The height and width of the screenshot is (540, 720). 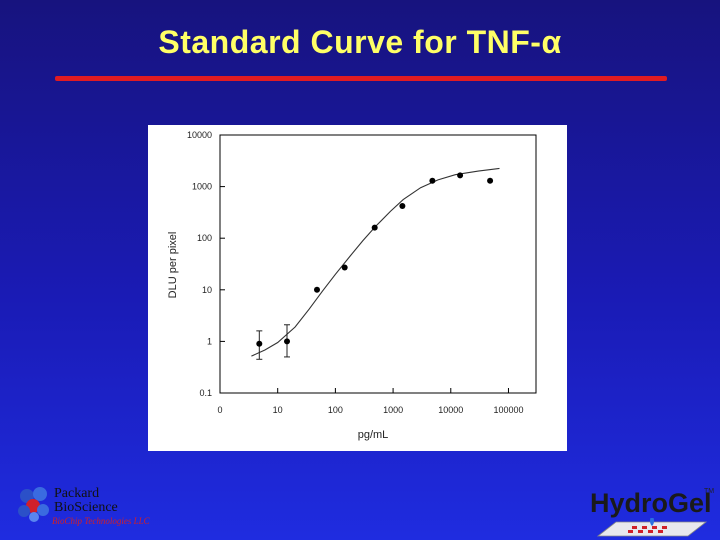 I want to click on x-tick-label: 100000, so click(x=508, y=410).